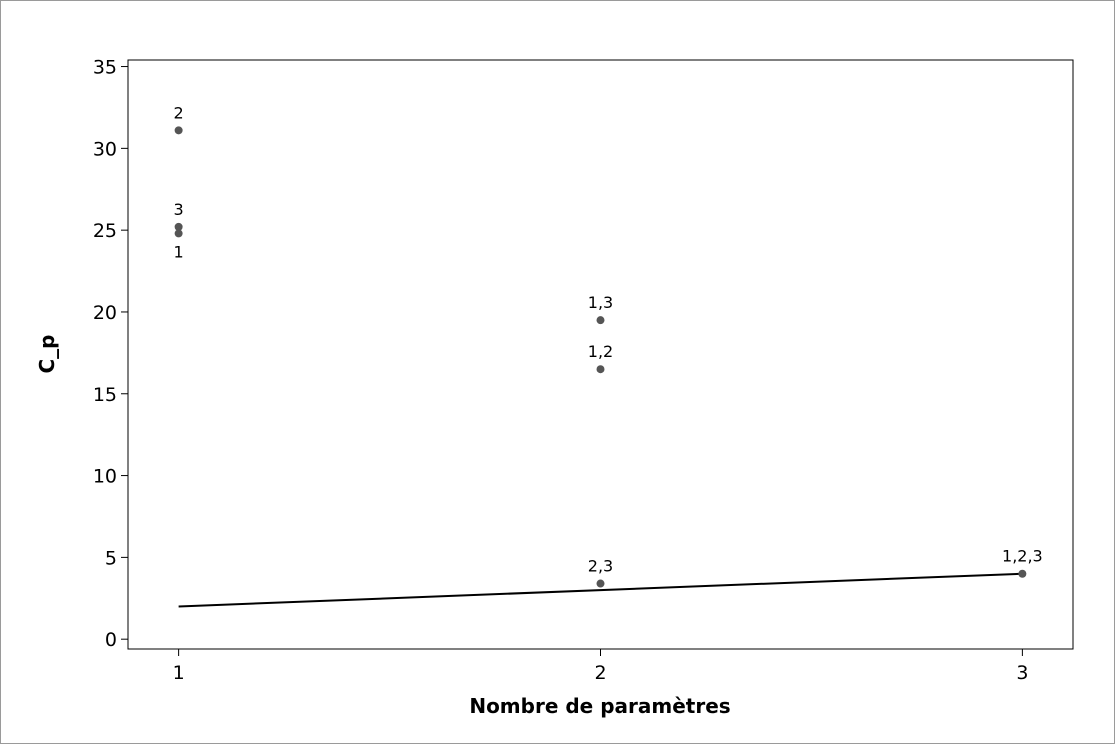 The height and width of the screenshot is (744, 1115). What do you see at coordinates (179, 251) in the screenshot?
I see `data-point-label: 1` at bounding box center [179, 251].